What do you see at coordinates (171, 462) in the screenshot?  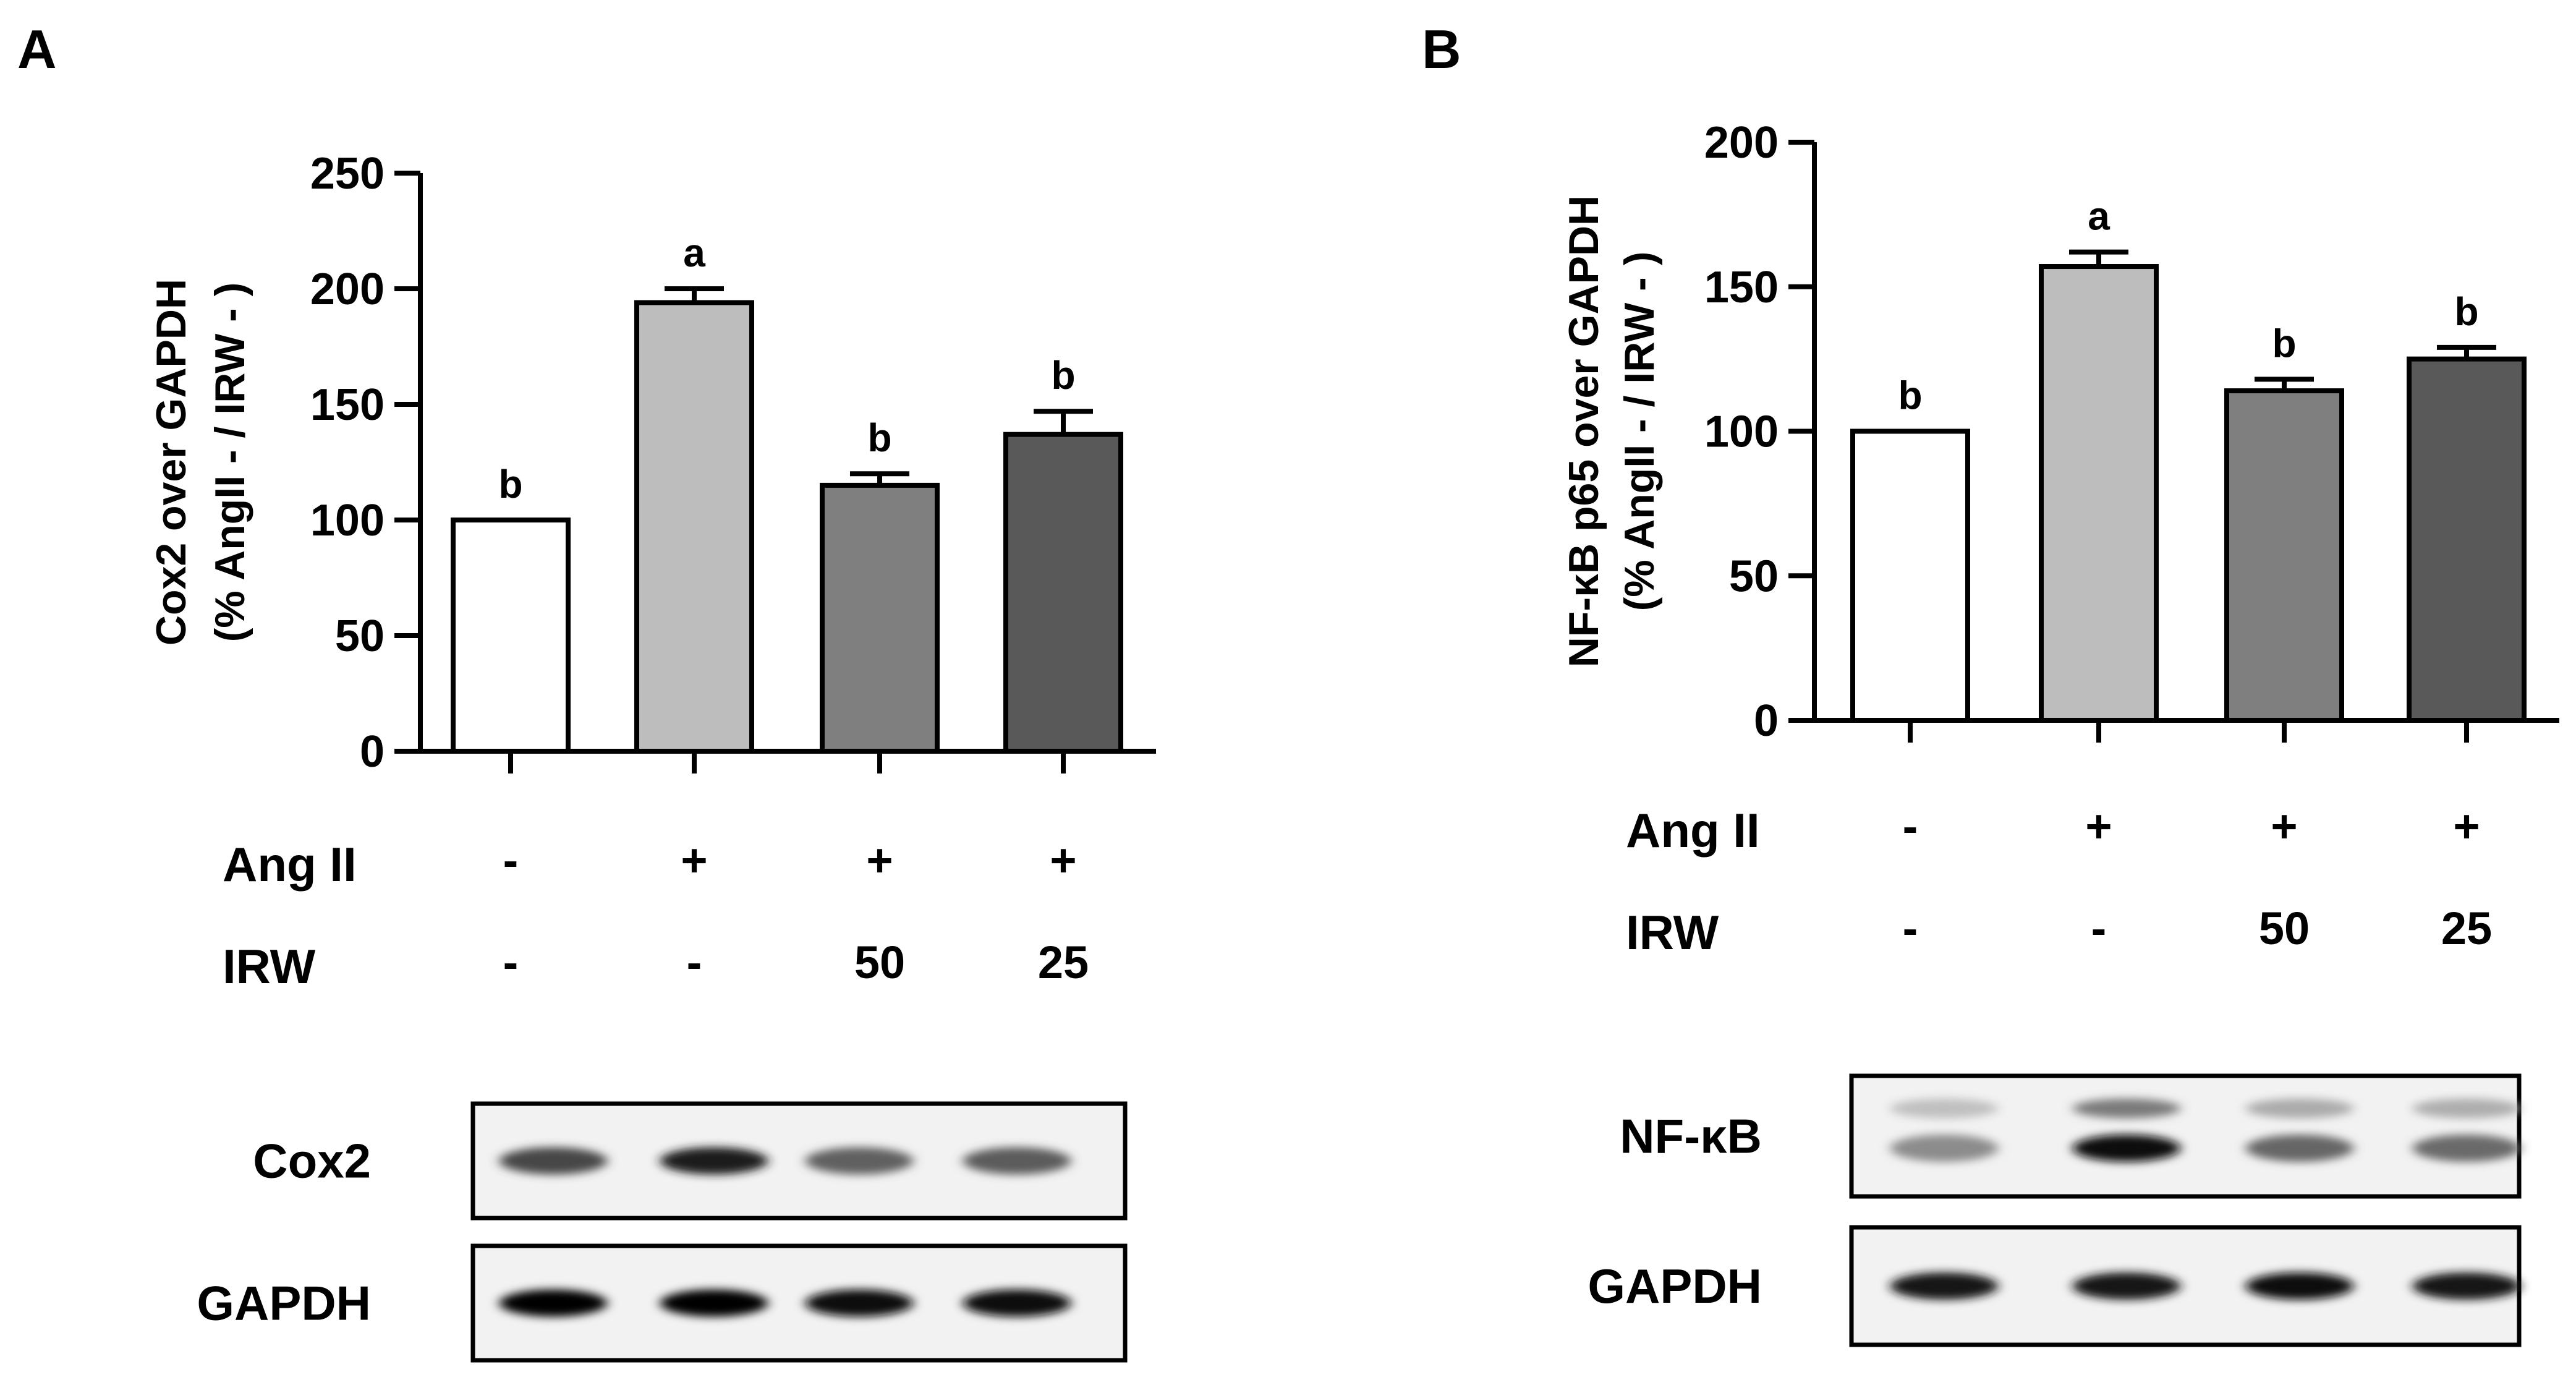 I see `y-axis-title-line: Cox2 over GAPDH` at bounding box center [171, 462].